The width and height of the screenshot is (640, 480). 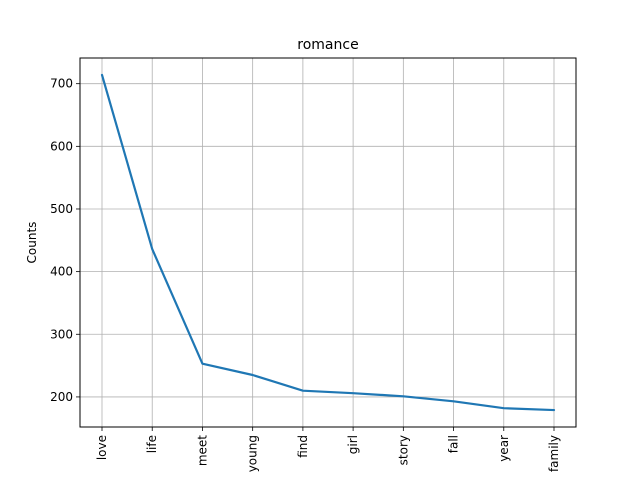 I want to click on y-tick-labels: 200 300 400 500 600 700, so click(x=61, y=240).